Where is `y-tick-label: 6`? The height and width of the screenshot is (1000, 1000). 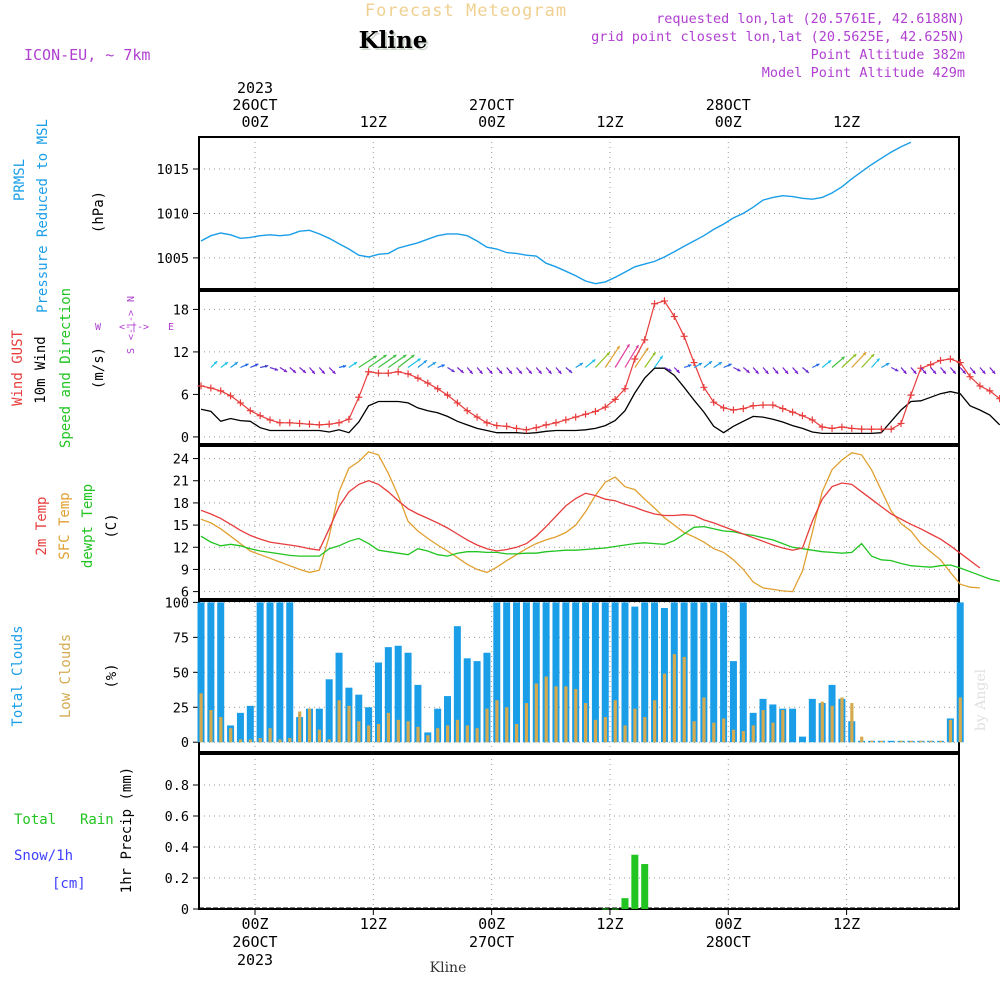 y-tick-label: 6 is located at coordinates (185, 395).